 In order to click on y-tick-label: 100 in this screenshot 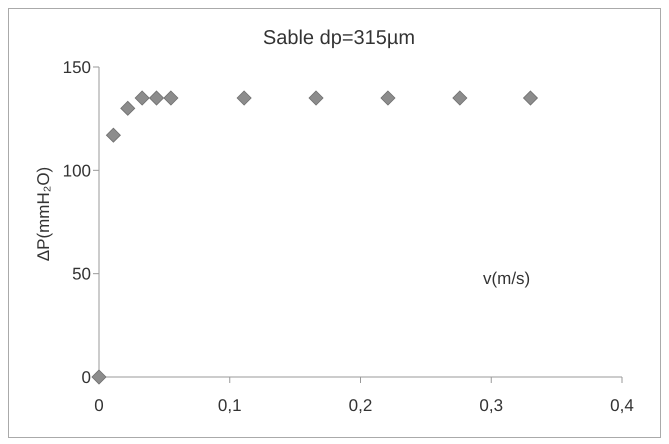, I will do `click(76, 170)`.